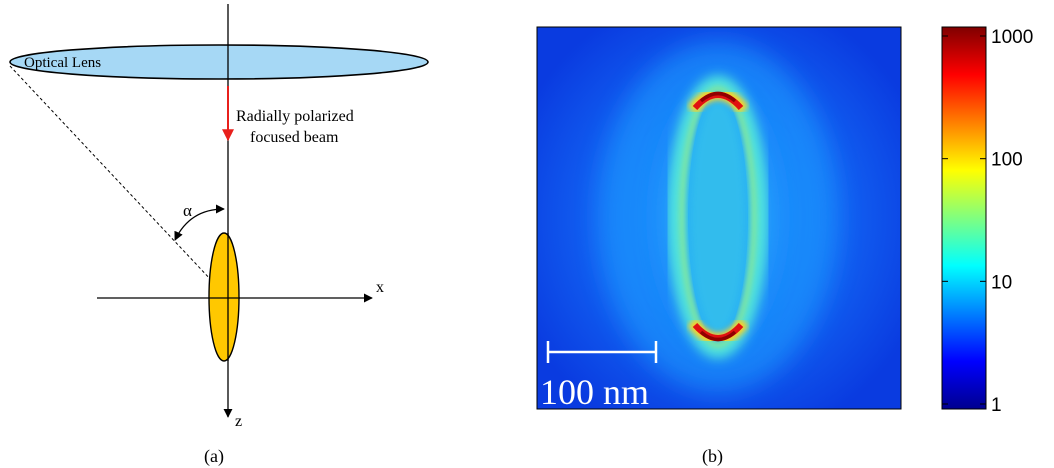 The height and width of the screenshot is (468, 1054). Describe the element at coordinates (219, 62) in the screenshot. I see `optical-lens` at that location.